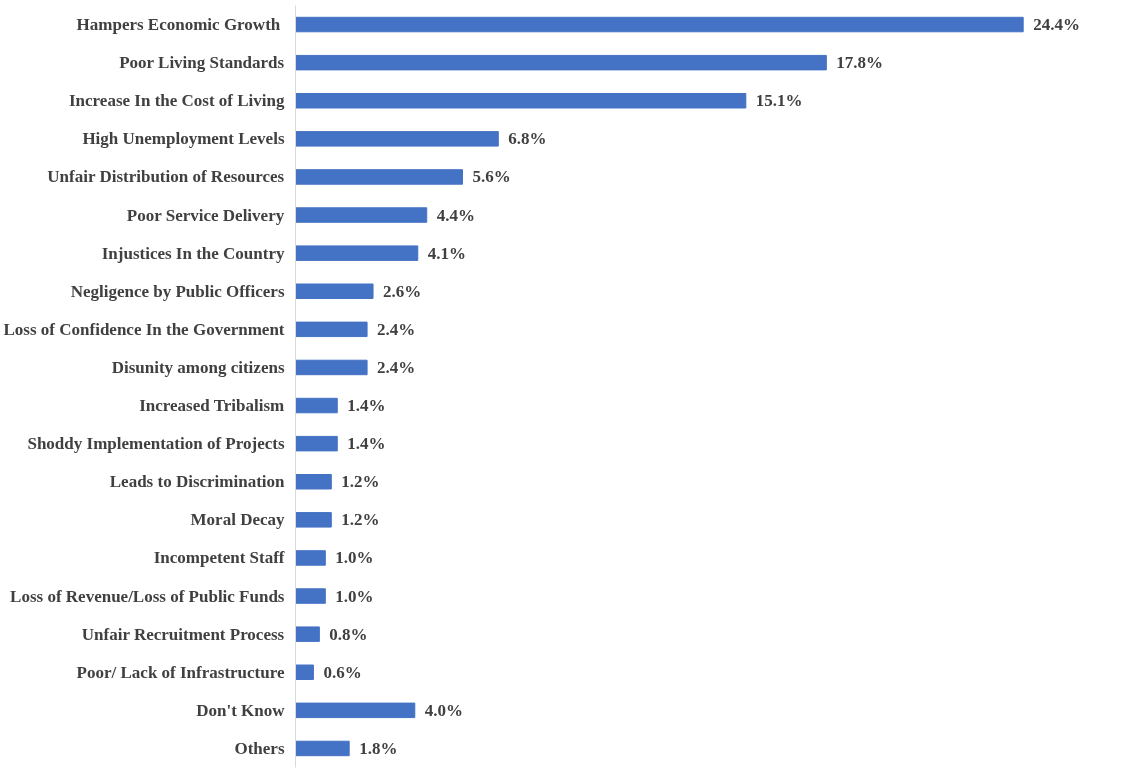 This screenshot has height=776, width=1125. Describe the element at coordinates (178, 25) in the screenshot. I see `y-tick-label: Hampers Economic Growth` at that location.